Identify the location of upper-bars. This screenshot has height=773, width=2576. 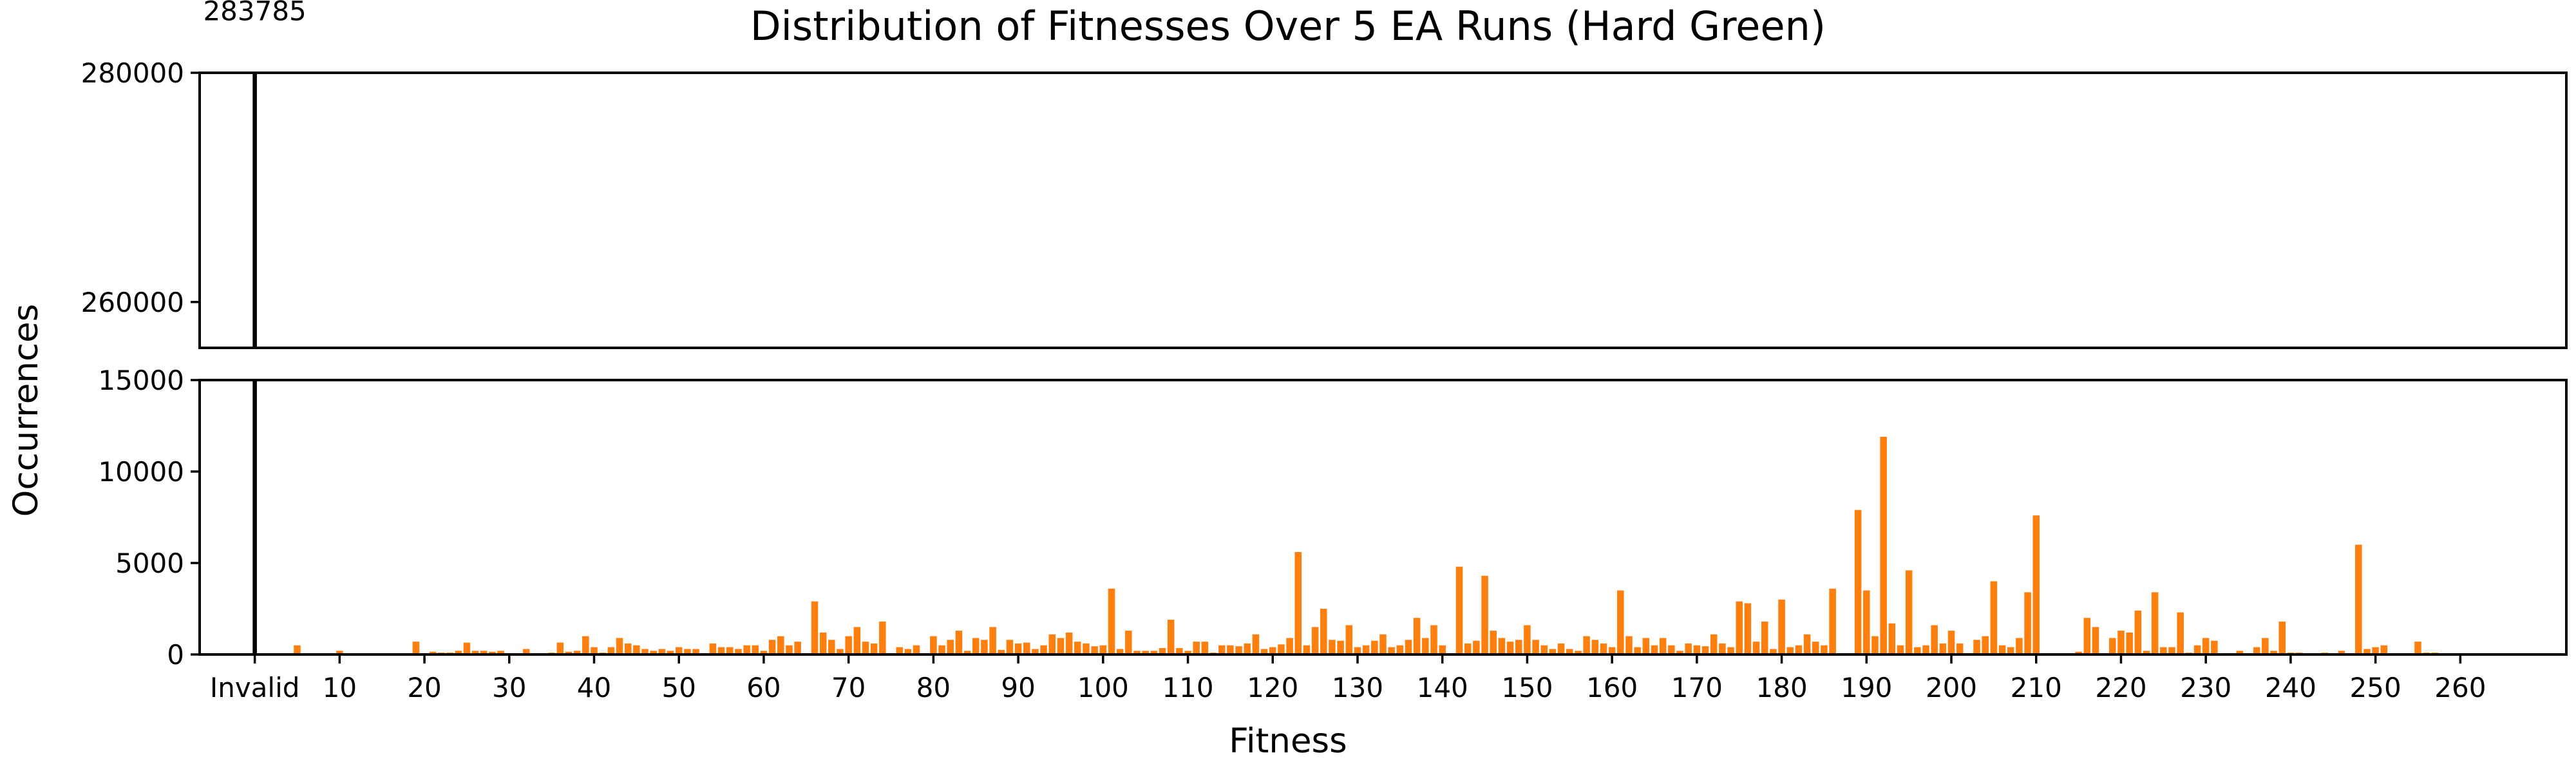
(255, 210).